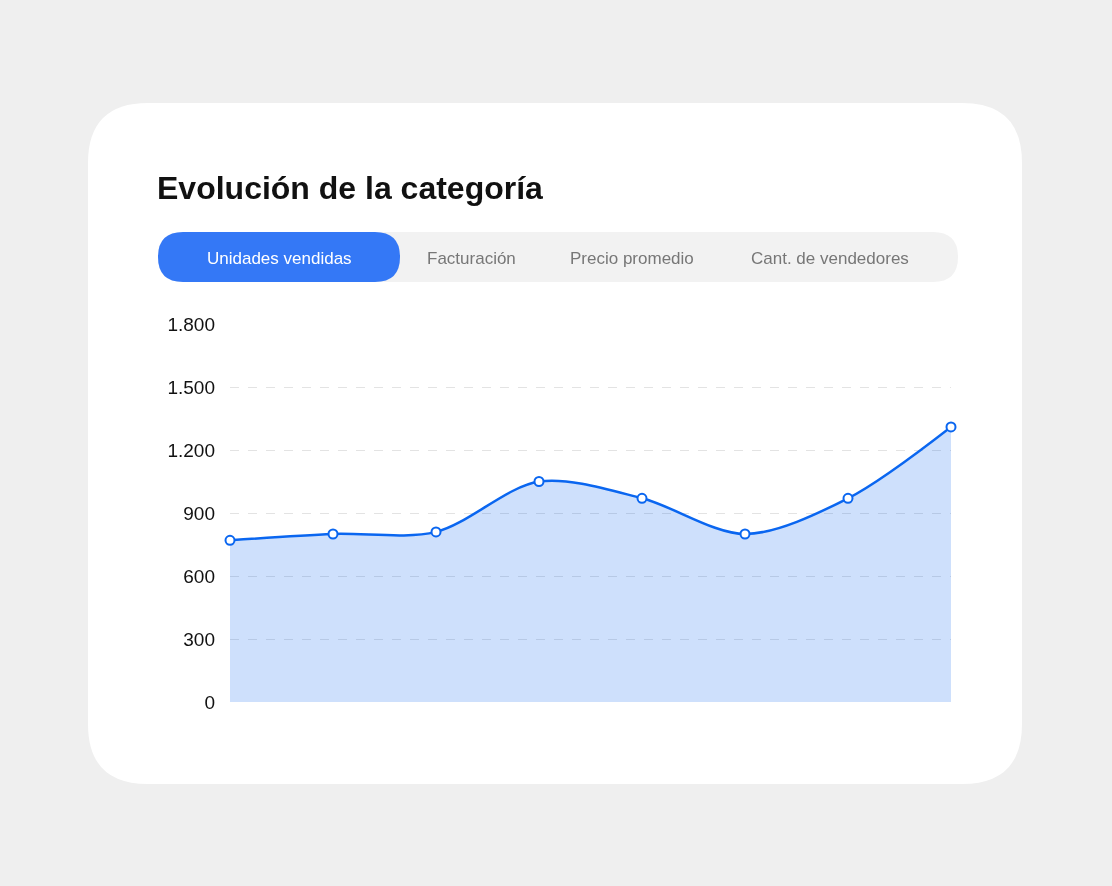 The image size is (1112, 886). Describe the element at coordinates (830, 258) in the screenshot. I see `text: Cant. de vendedores` at that location.